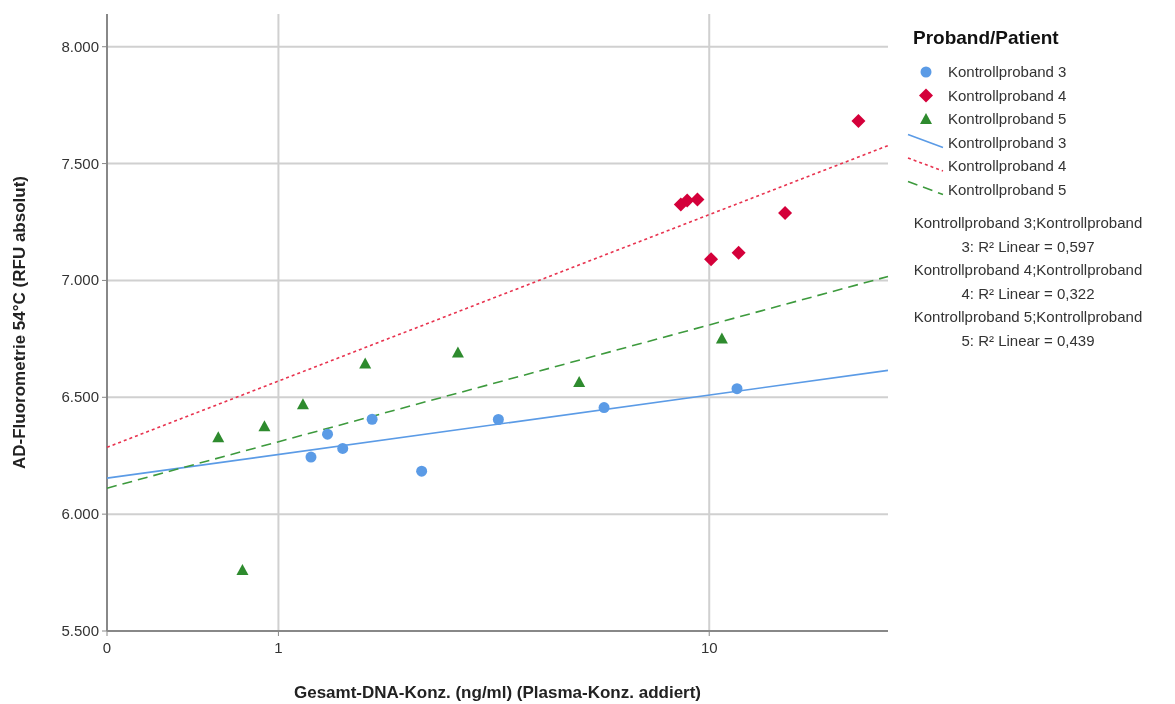 This screenshot has width=1175, height=704. What do you see at coordinates (1028, 281) in the screenshot?
I see `text: Kontrollproband 4;Kontrollproband 4: R² Linear = 0,322` at bounding box center [1028, 281].